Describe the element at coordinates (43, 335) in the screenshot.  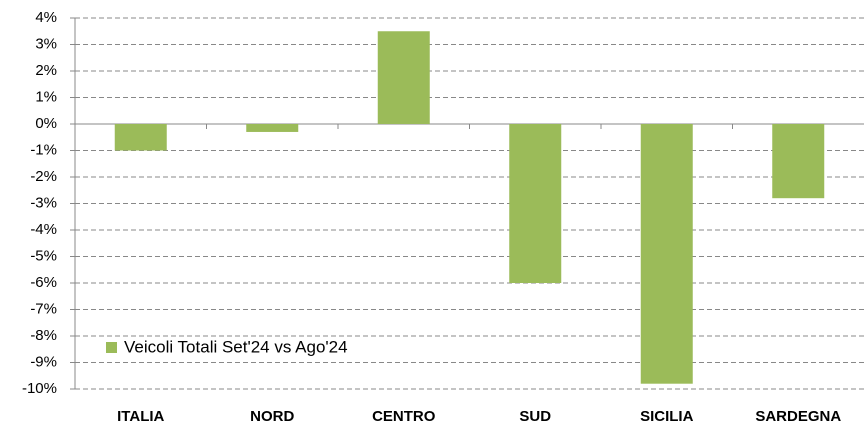
I see `y-tick-label: -8%` at that location.